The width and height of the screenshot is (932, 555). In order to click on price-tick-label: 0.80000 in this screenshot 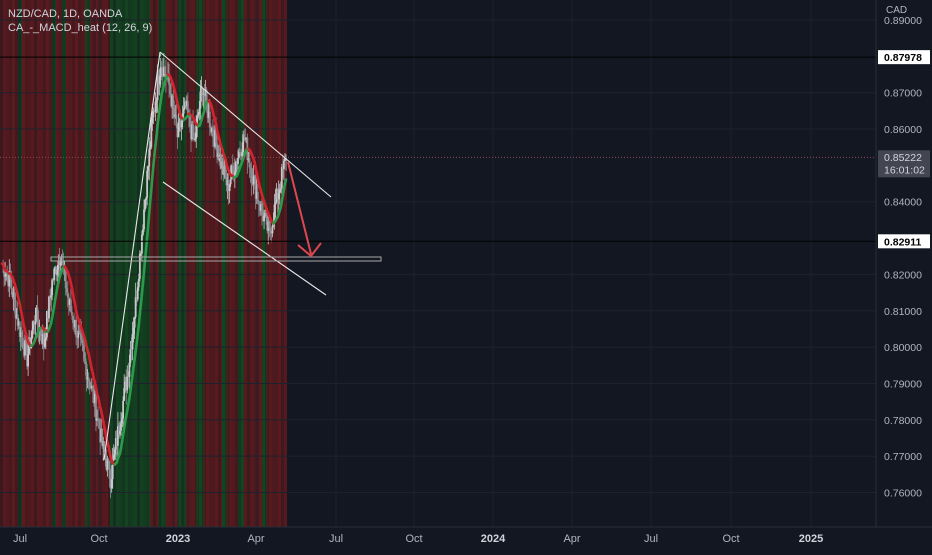, I will do `click(903, 348)`.